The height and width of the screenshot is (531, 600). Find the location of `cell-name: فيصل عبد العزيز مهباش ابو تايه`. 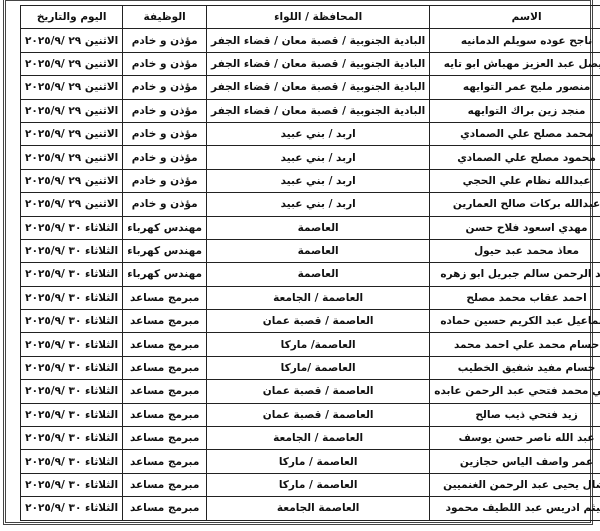

cell-name: فيصل عبد العزيز مهباش ابو تايه is located at coordinates (514, 64).